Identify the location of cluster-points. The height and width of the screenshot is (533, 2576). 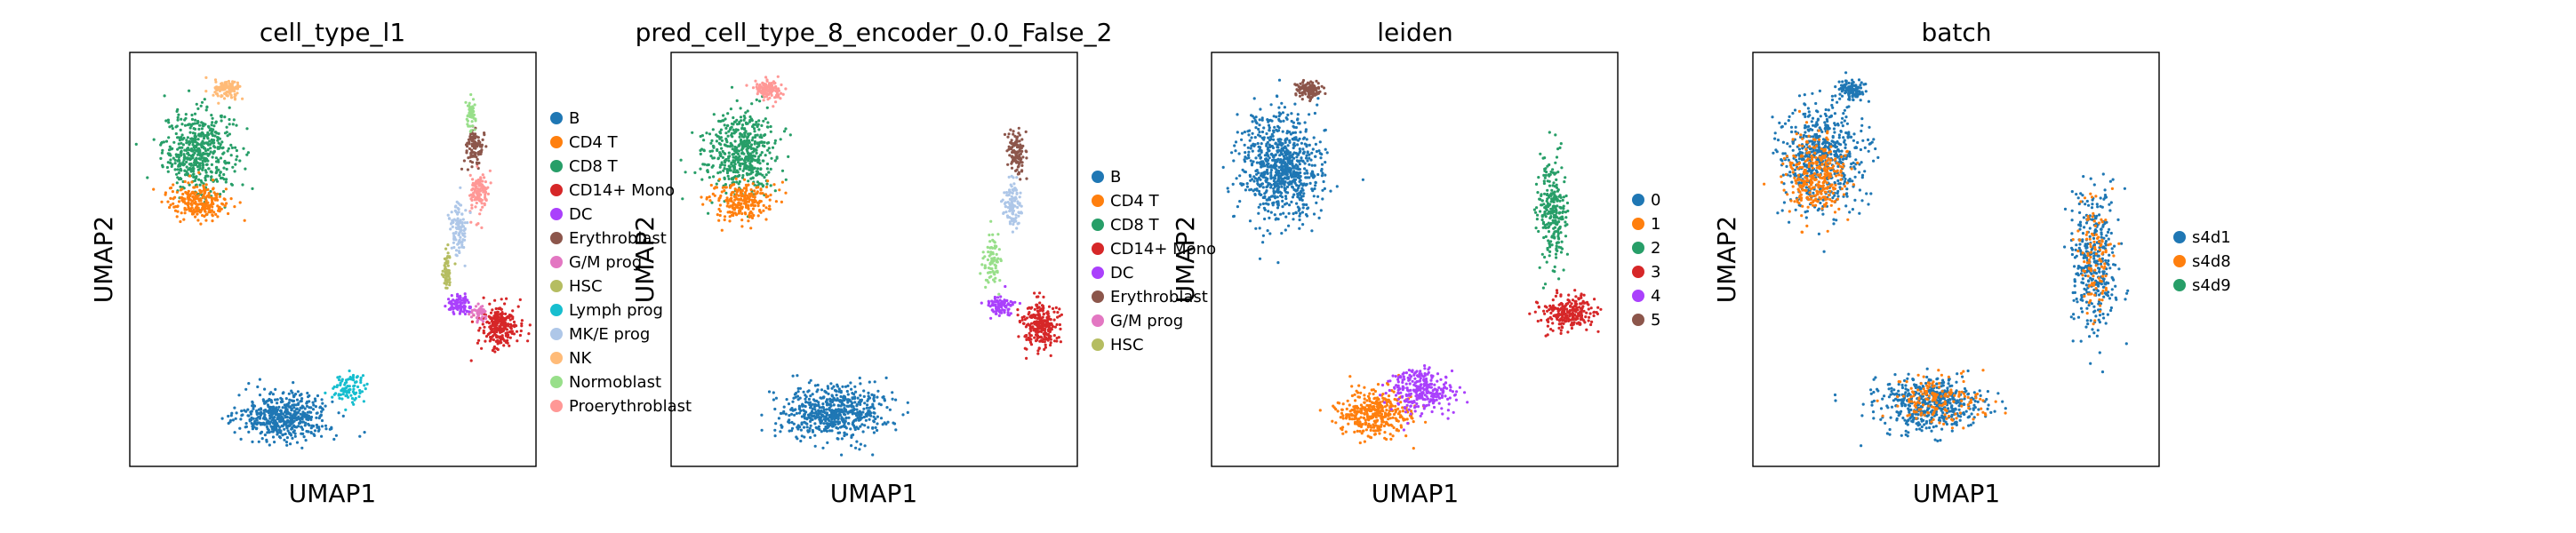
(293, 413).